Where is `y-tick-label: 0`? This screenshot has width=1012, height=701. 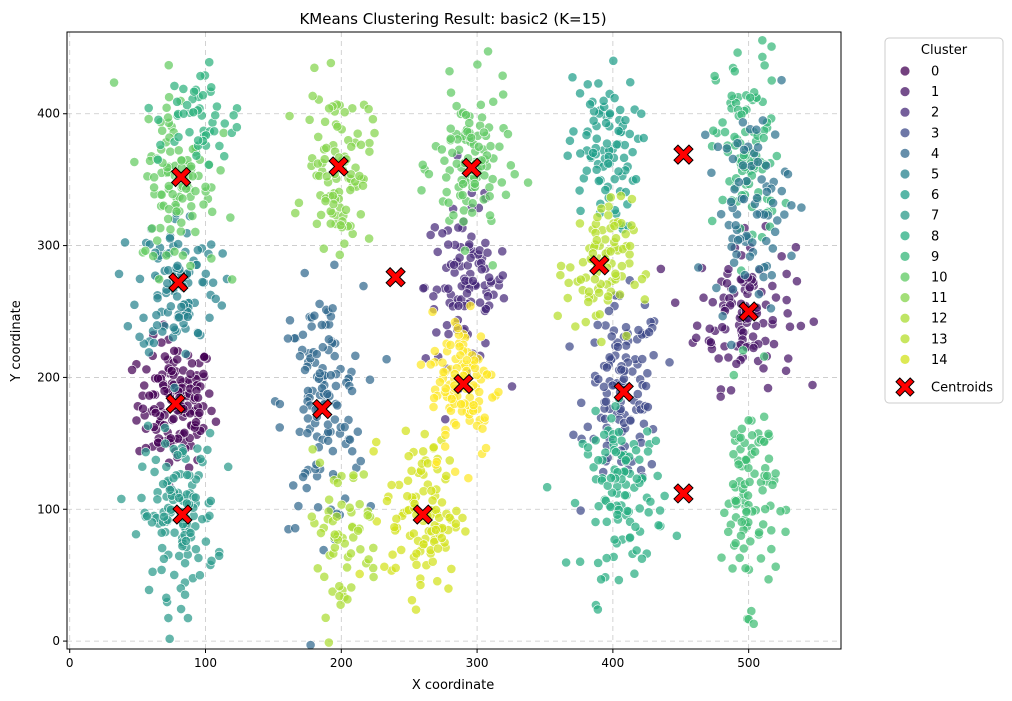 y-tick-label: 0 is located at coordinates (56, 641).